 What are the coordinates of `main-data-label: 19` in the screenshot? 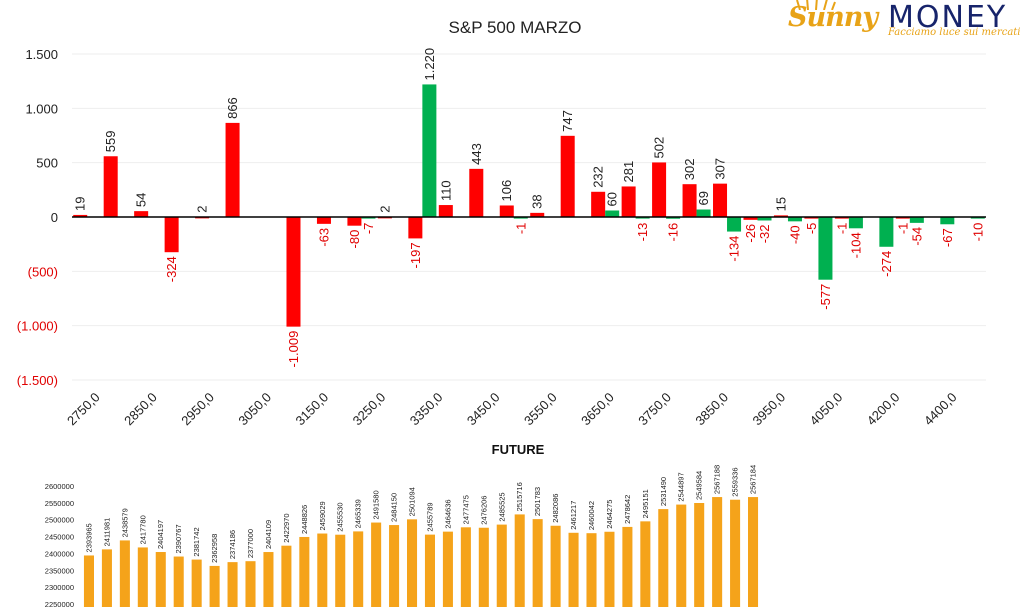 It's located at (80, 203).